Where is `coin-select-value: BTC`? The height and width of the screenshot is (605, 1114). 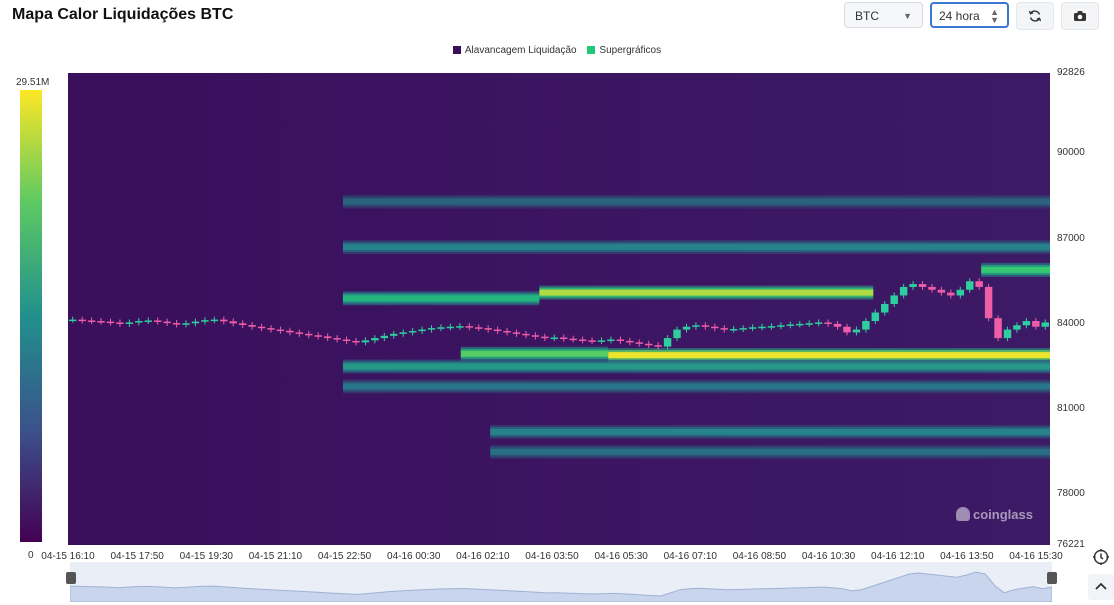
coin-select-value: BTC is located at coordinates (867, 16).